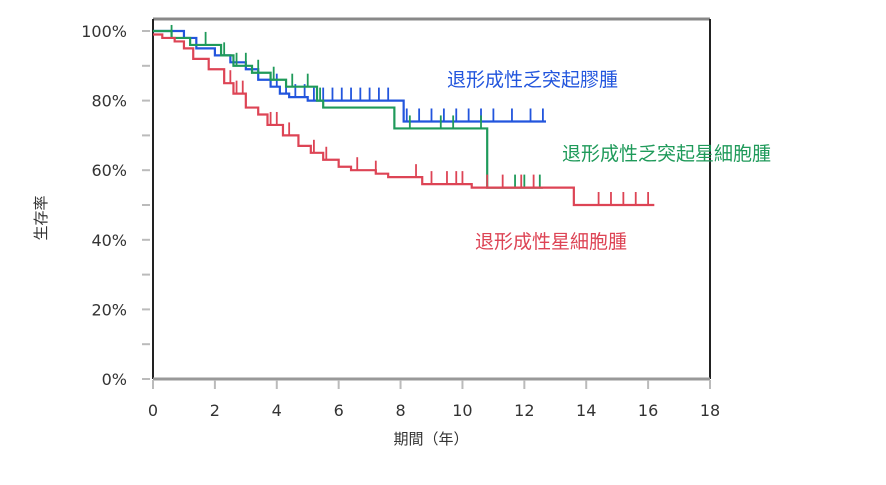  I want to click on legend-label-astrocytoma: 退形成性星細胞腫, so click(551, 242).